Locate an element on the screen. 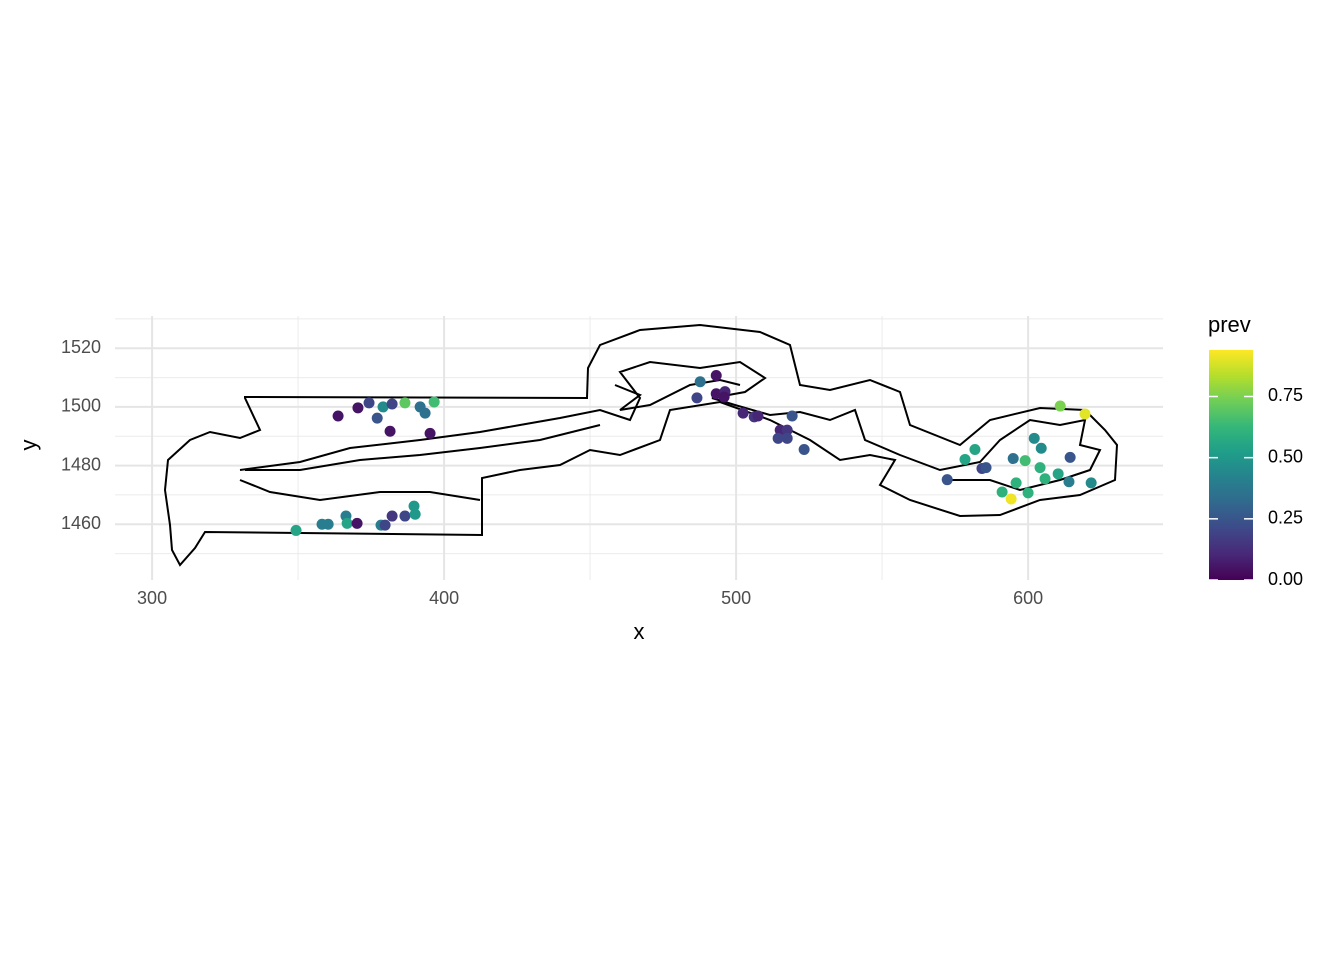 This screenshot has height=965, width=1344. y-axis-title: y is located at coordinates (28, 445).